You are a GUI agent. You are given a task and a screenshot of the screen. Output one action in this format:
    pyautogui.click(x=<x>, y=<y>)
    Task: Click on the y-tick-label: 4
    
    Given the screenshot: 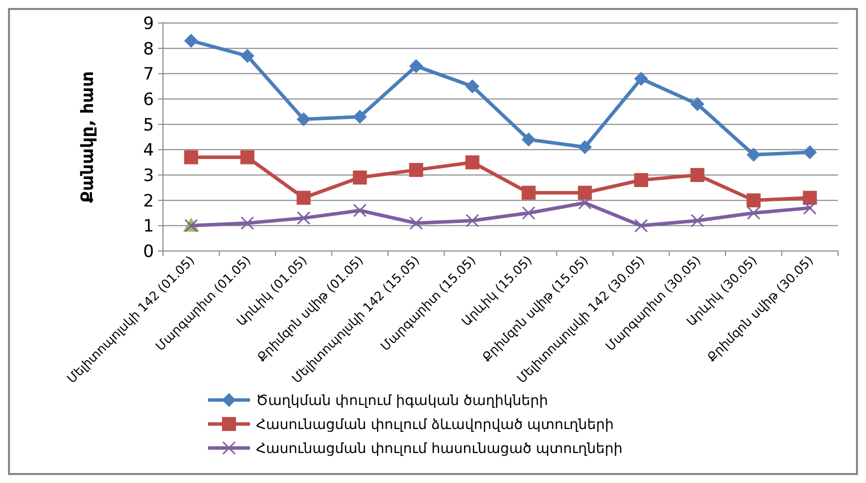 What is the action you would take?
    pyautogui.click(x=148, y=150)
    